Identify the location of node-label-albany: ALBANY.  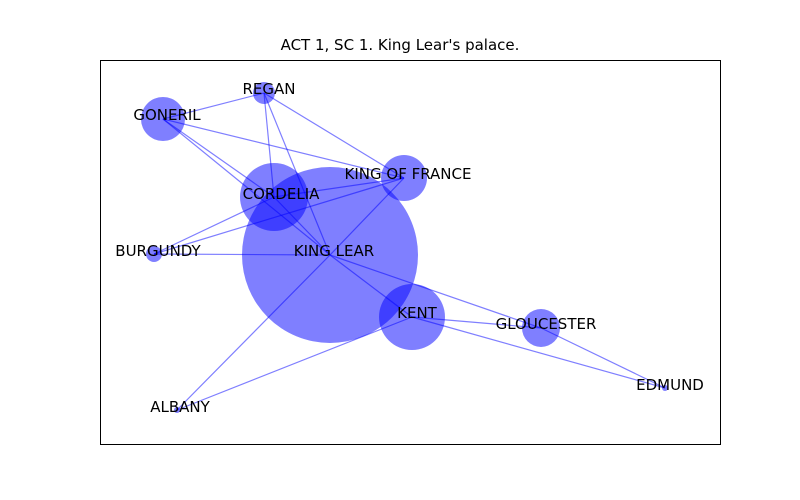
(180, 407).